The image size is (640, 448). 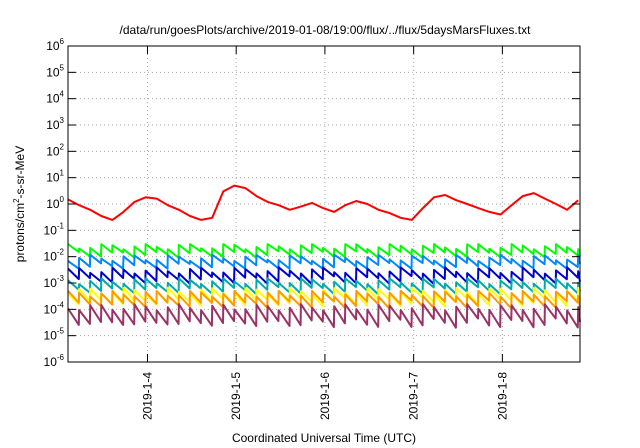 What do you see at coordinates (324, 438) in the screenshot?
I see `x-axis-label: Coordinated Universal Time (UTC)` at bounding box center [324, 438].